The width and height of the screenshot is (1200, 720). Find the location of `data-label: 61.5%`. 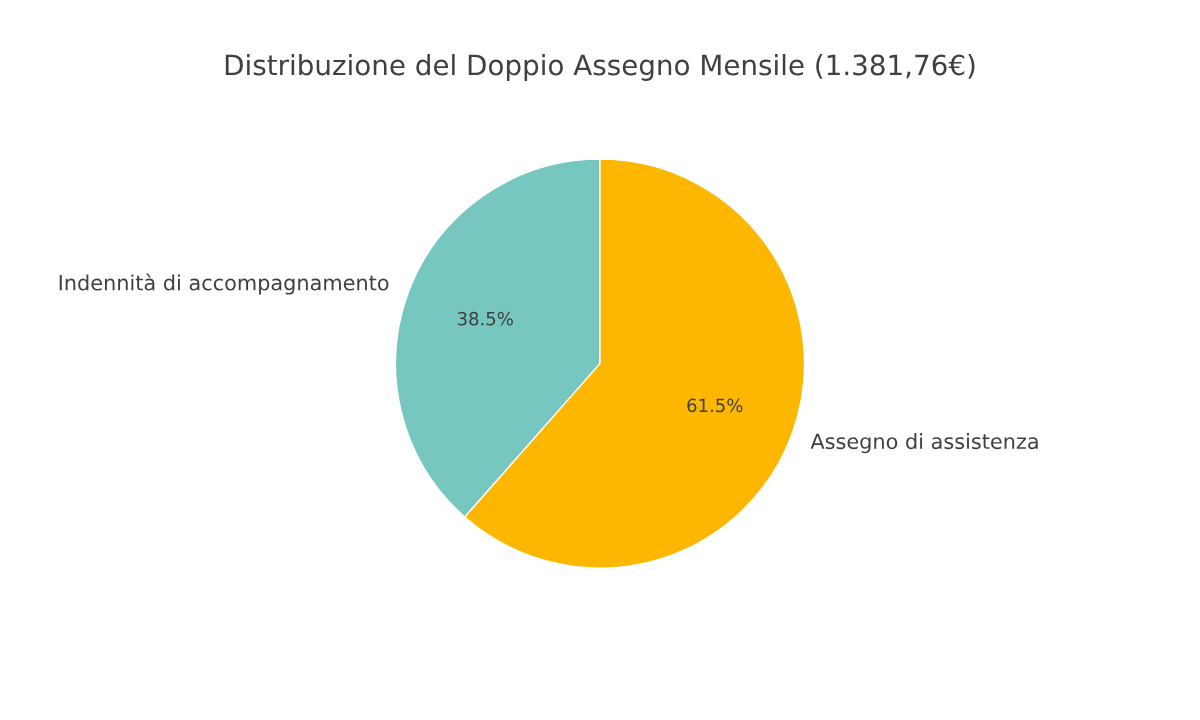

data-label: 61.5% is located at coordinates (715, 405).